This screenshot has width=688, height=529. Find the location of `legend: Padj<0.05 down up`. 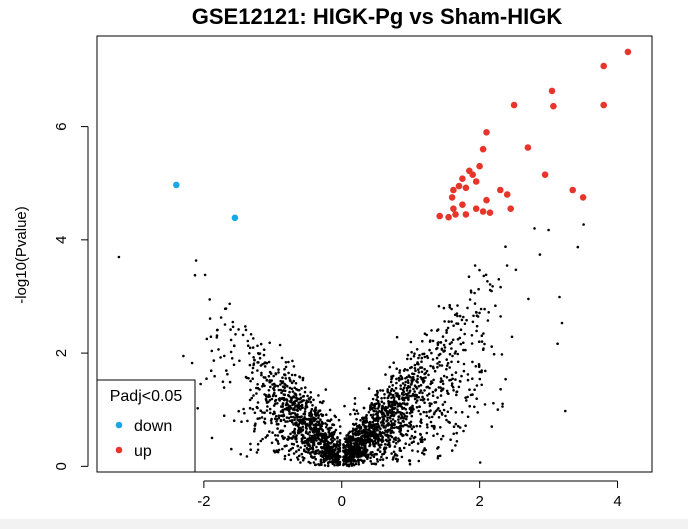

legend: Padj<0.05 down up is located at coordinates (146, 426).